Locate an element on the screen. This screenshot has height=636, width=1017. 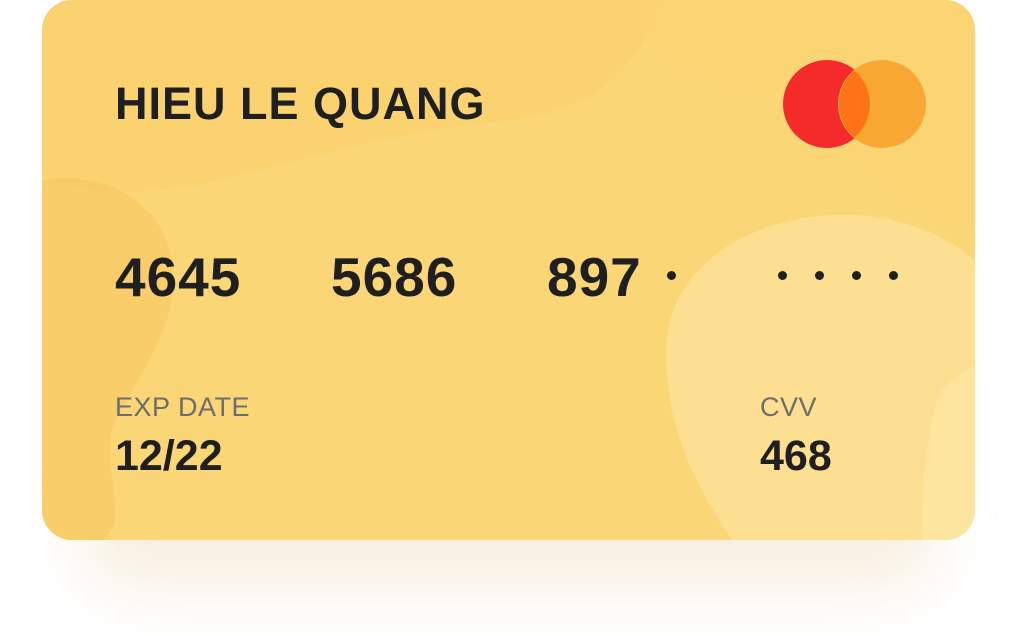
exp-date-value: 12/22 is located at coordinates (169, 456).